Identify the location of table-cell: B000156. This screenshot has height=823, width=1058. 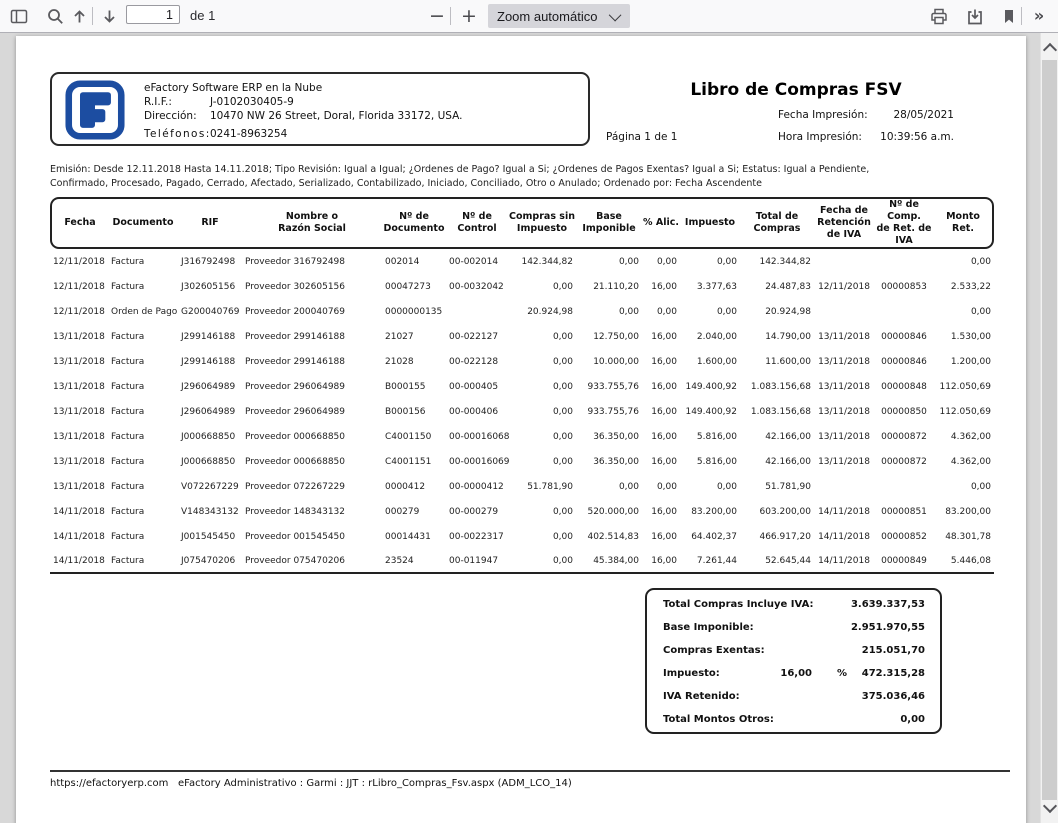
(405, 411).